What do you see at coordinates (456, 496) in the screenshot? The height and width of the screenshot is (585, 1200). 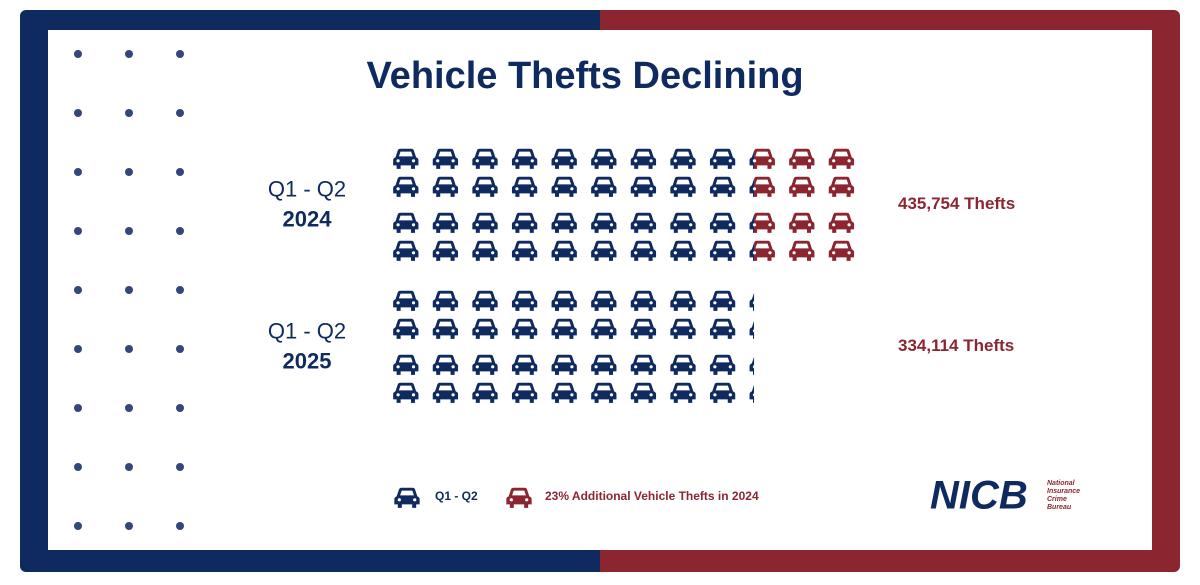 I see `legend-label: Q1 - Q2` at bounding box center [456, 496].